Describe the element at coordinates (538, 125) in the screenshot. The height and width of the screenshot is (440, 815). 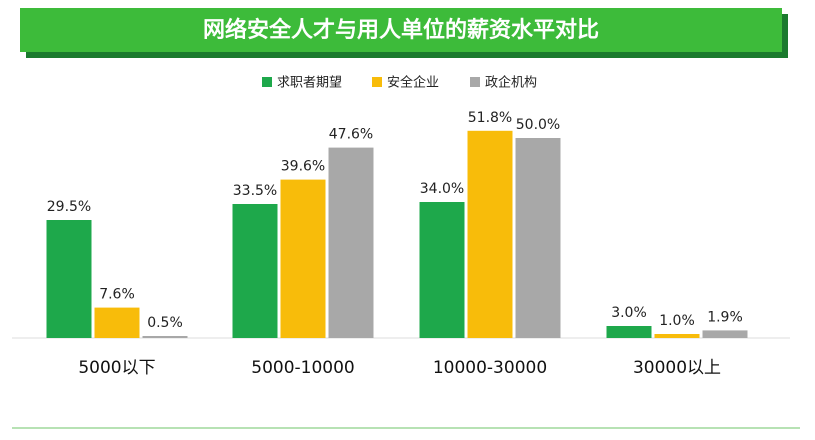
I see `value-label: 50.0%` at that location.